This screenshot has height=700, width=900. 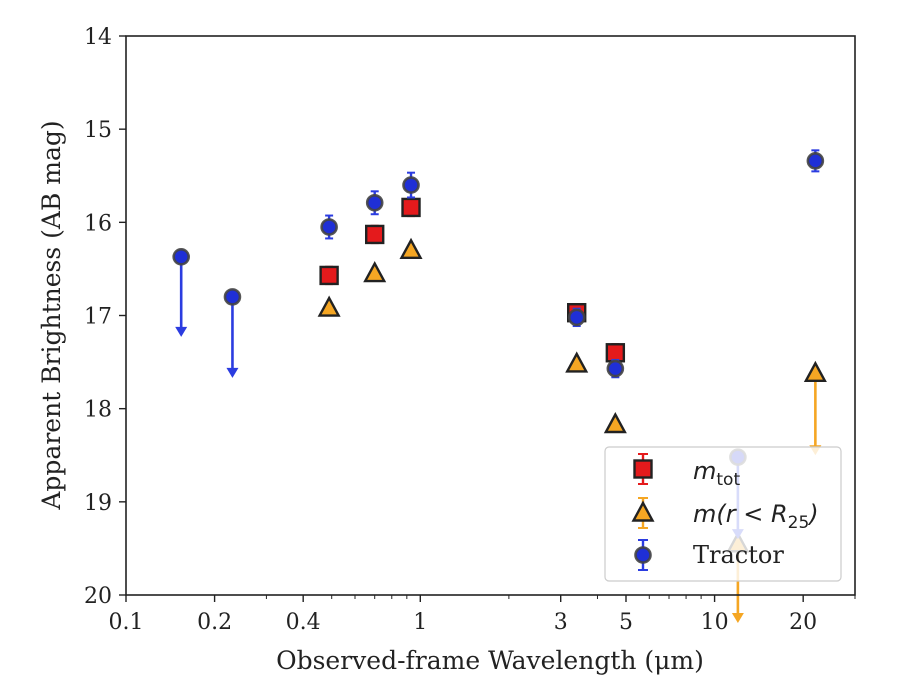 I want to click on legend-mr25-marker, so click(x=643, y=511).